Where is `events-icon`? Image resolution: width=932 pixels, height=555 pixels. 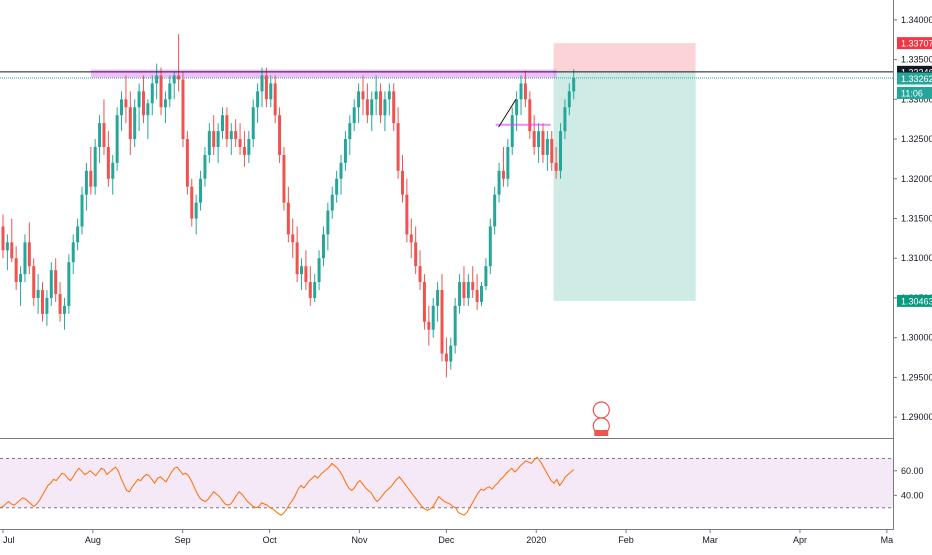
events-icon is located at coordinates (601, 418).